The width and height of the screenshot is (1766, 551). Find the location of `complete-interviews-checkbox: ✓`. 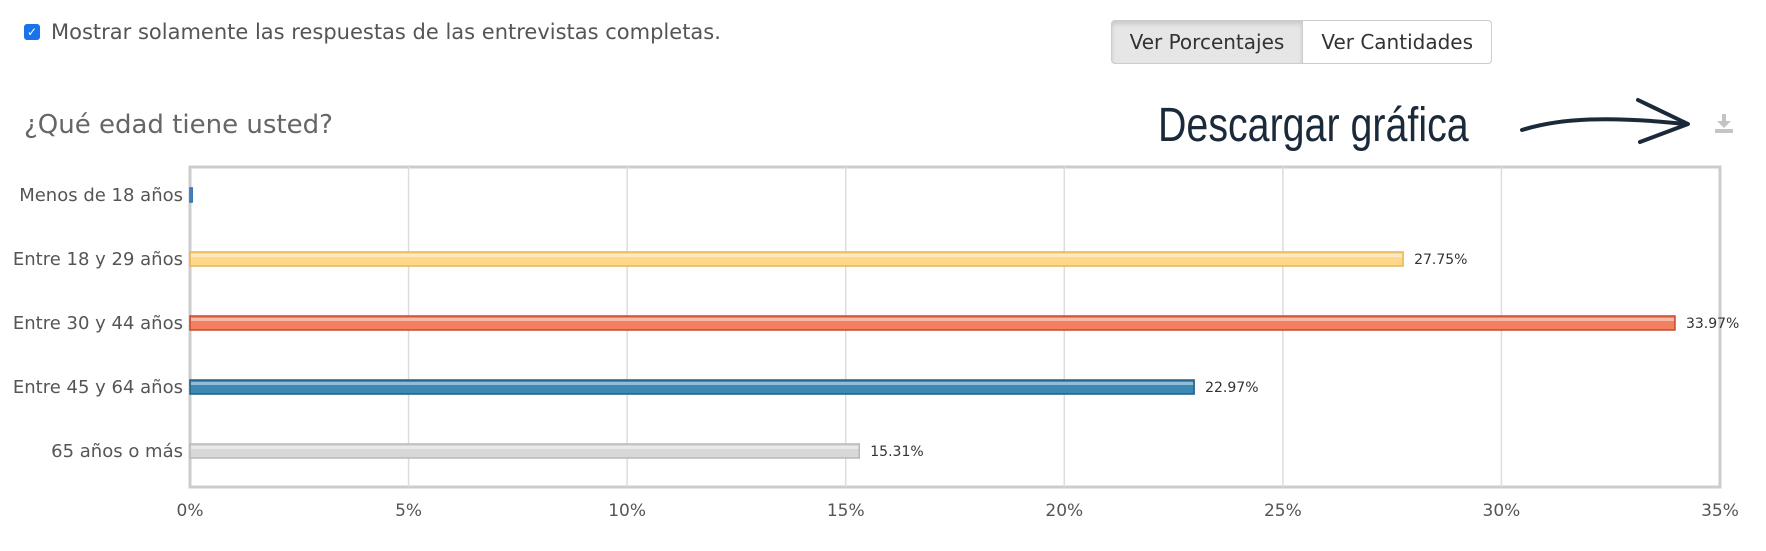

complete-interviews-checkbox: ✓ is located at coordinates (32, 32).